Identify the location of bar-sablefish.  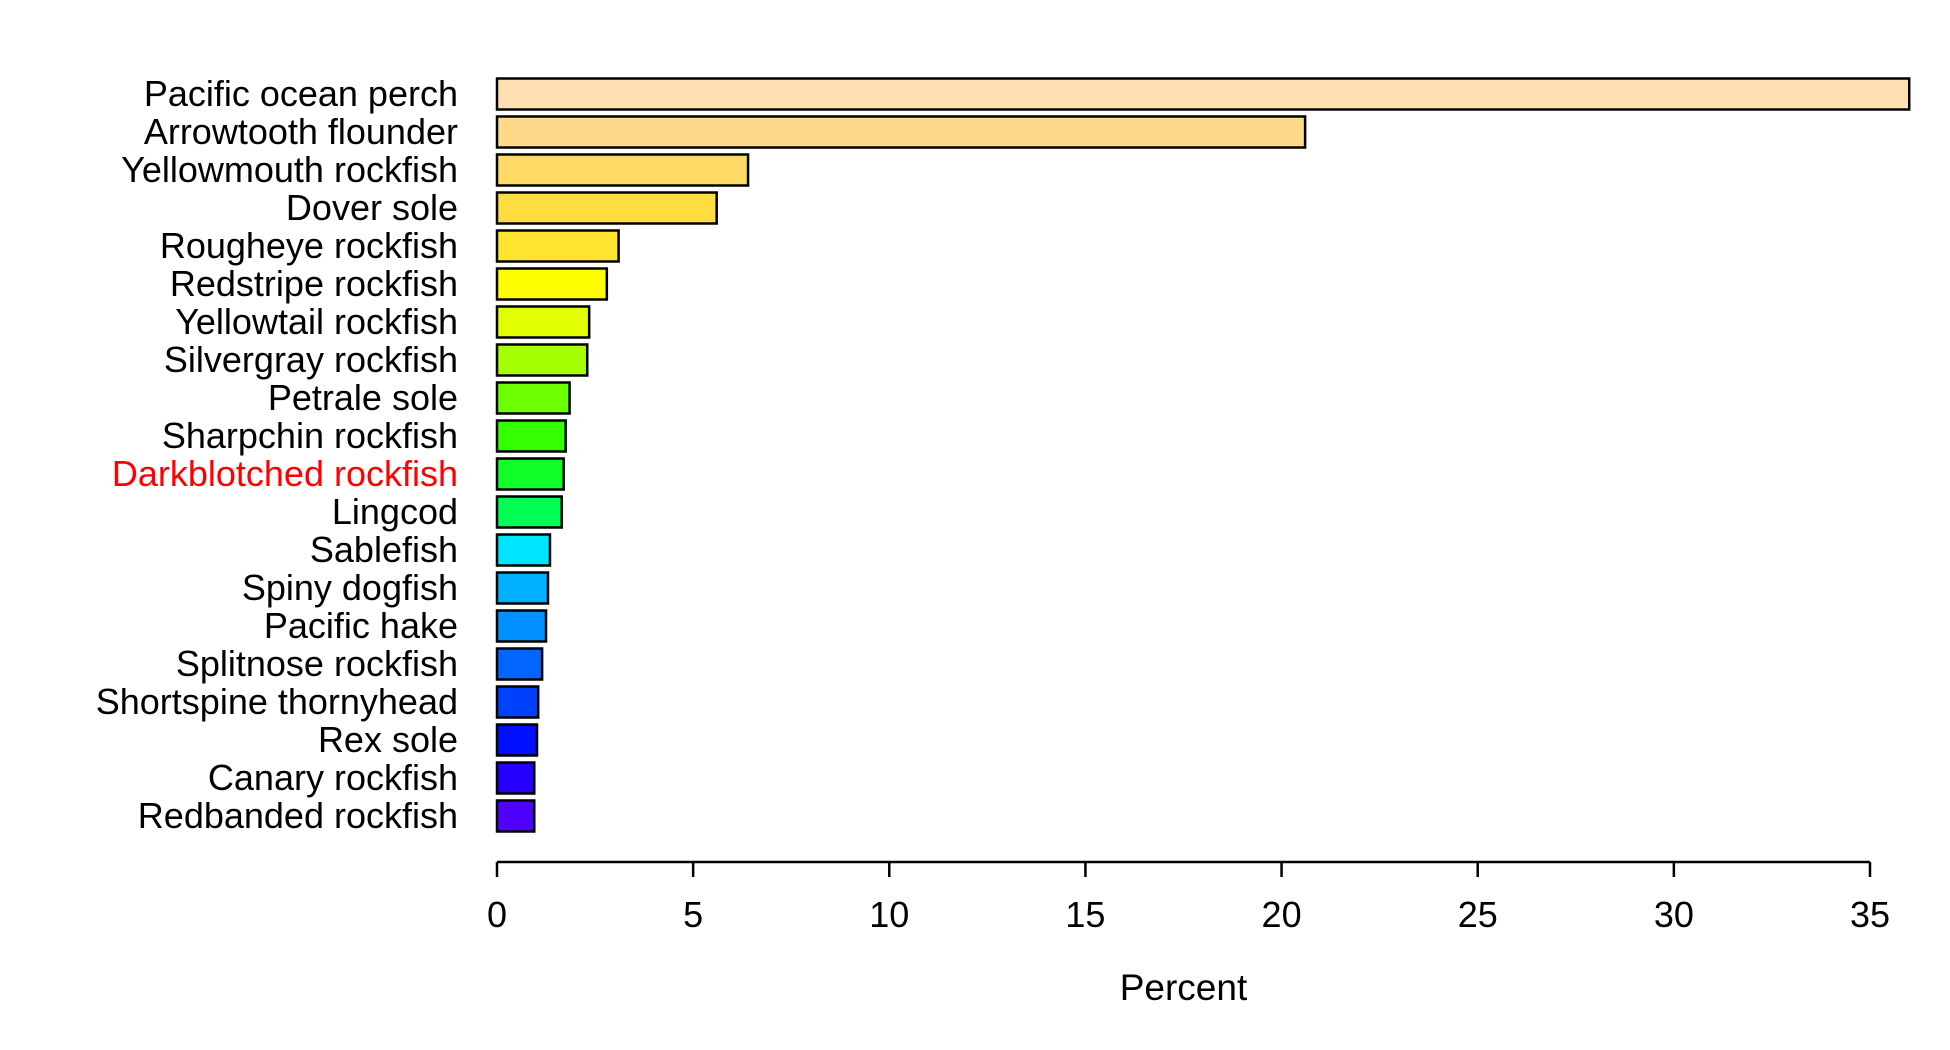
(523, 550).